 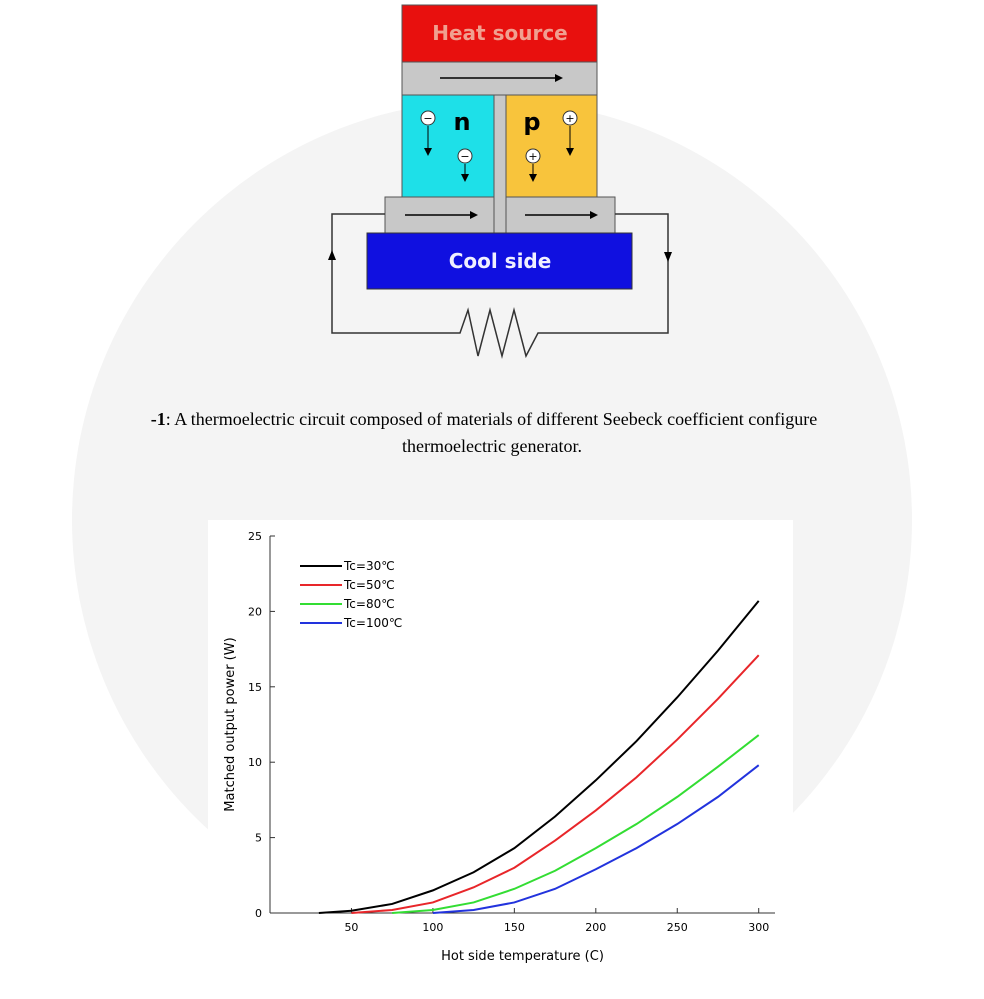 I want to click on heat-label: Heat source, so click(x=500, y=33).